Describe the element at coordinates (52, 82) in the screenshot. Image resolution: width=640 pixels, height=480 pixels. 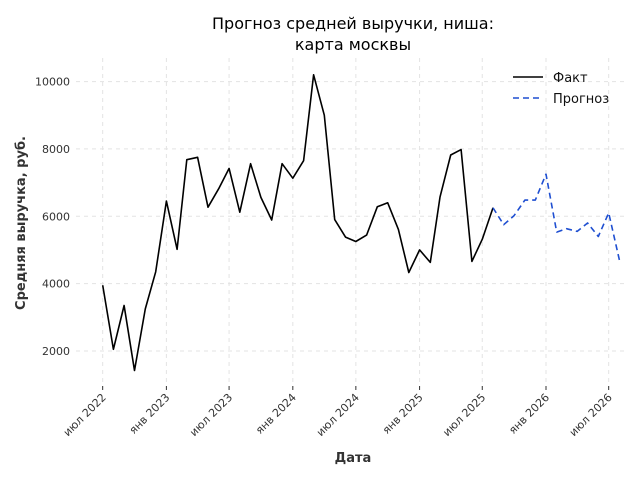
I see `y-tick-label: 10000` at that location.